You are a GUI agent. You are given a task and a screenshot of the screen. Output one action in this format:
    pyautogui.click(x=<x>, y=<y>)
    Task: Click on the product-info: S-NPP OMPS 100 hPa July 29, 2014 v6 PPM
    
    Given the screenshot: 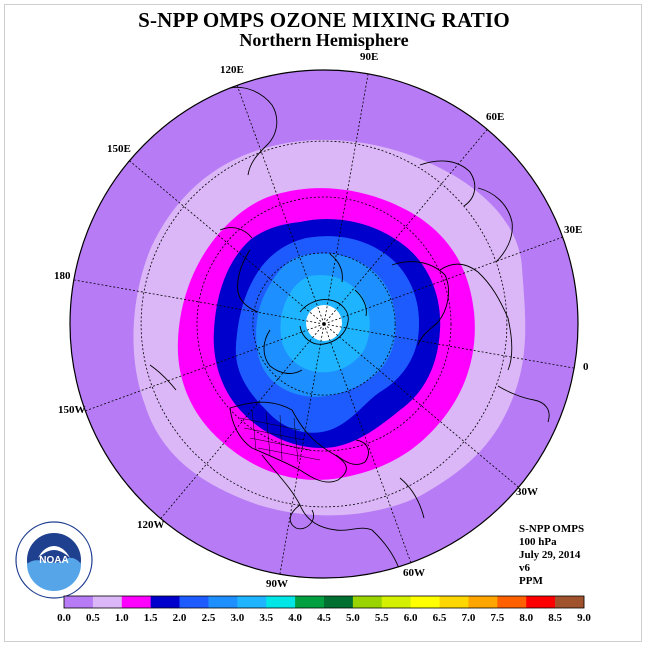 What is the action you would take?
    pyautogui.click(x=551, y=555)
    